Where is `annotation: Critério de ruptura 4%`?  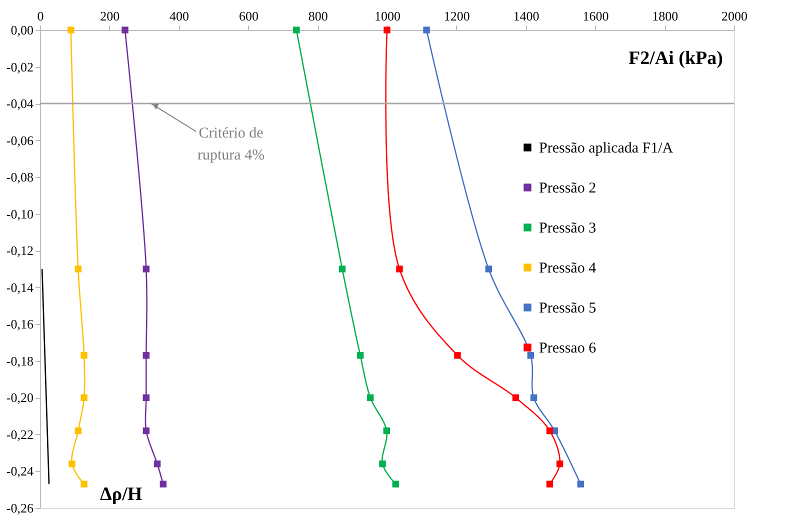 annotation: Critério de ruptura 4% is located at coordinates (231, 145).